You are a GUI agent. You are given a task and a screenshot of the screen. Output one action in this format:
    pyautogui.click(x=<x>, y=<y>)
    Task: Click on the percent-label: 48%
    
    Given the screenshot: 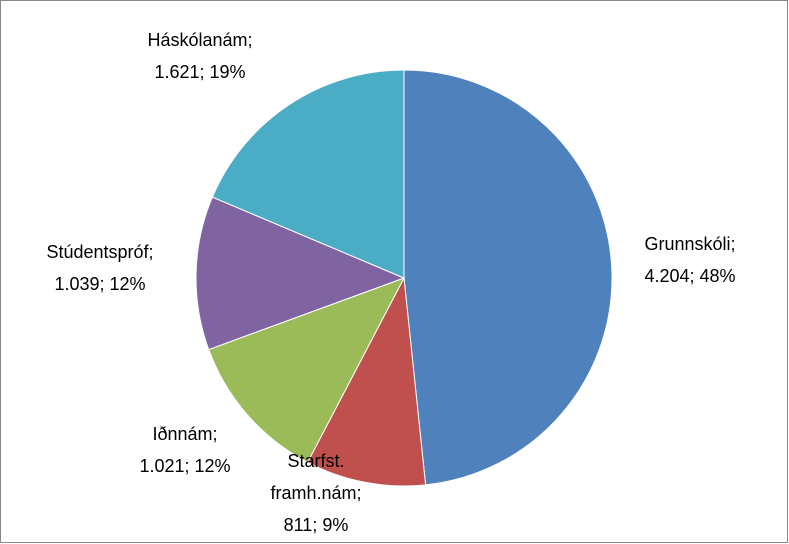 What is the action you would take?
    pyautogui.click(x=718, y=276)
    